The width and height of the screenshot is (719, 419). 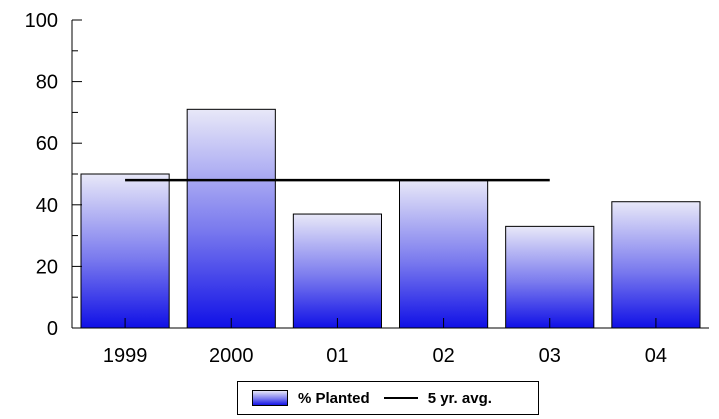 What do you see at coordinates (125, 356) in the screenshot?
I see `x-tick-label: 1999` at bounding box center [125, 356].